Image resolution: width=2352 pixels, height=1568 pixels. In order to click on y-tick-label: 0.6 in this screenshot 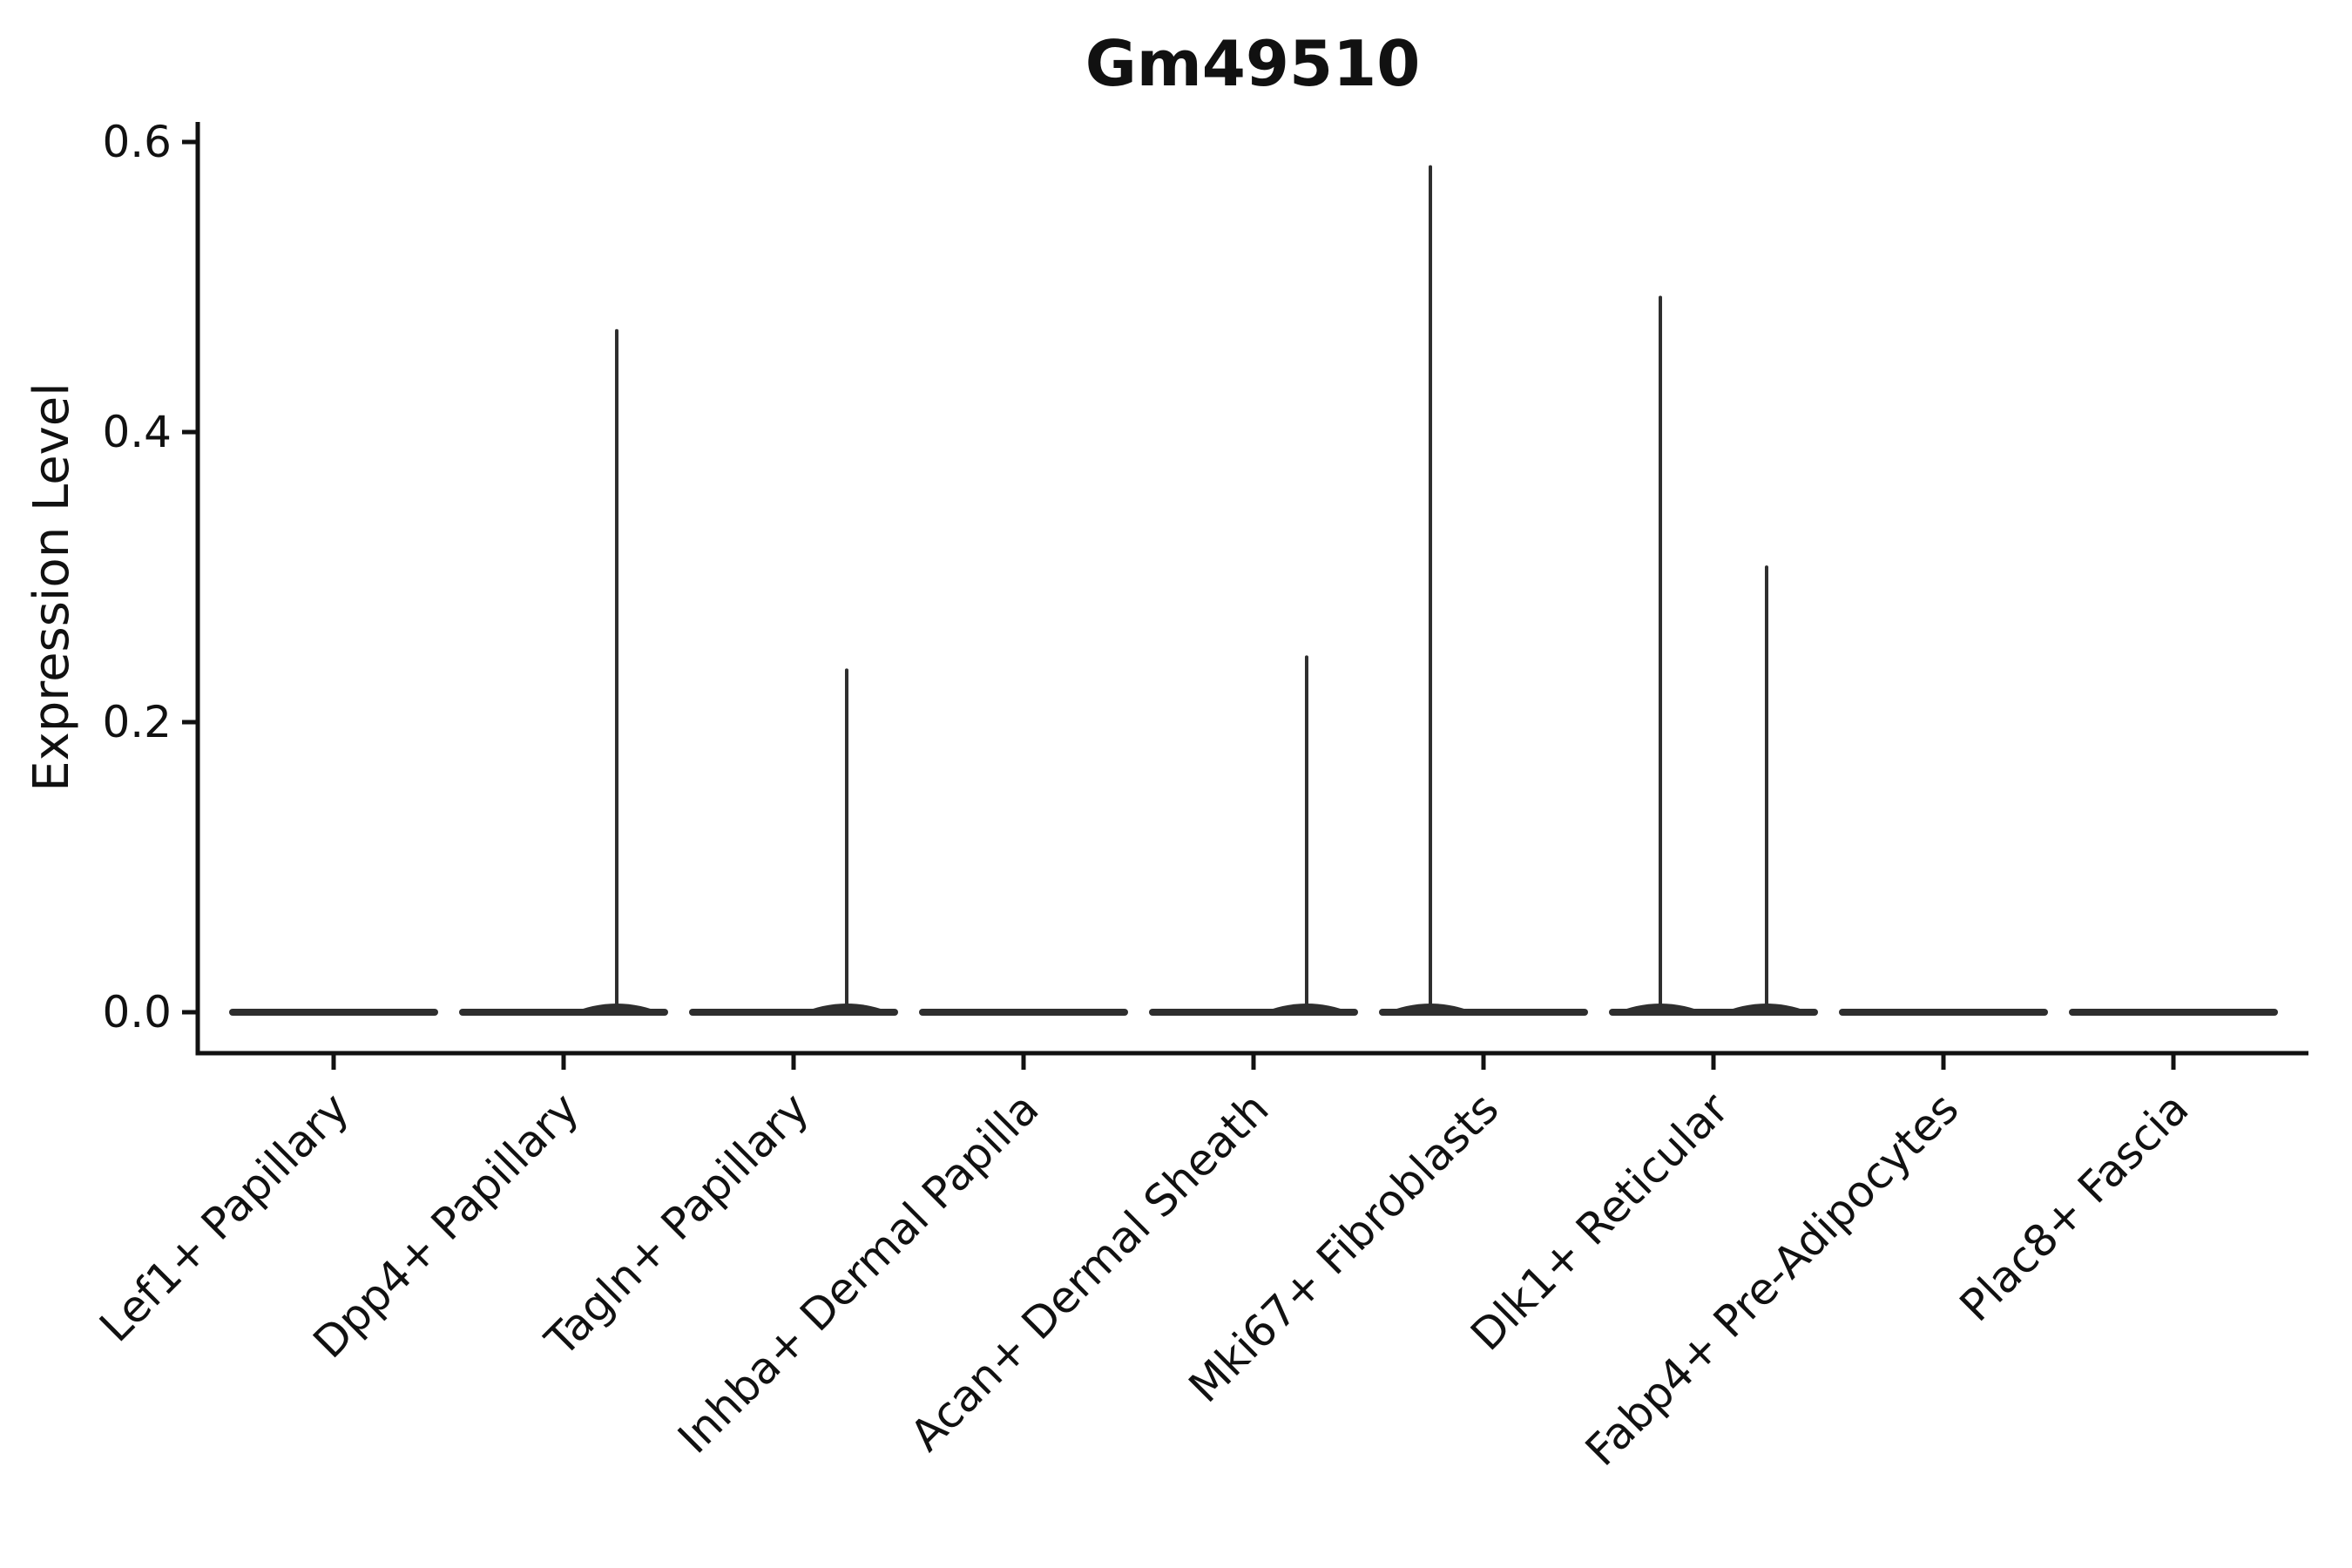, I will do `click(137, 142)`.